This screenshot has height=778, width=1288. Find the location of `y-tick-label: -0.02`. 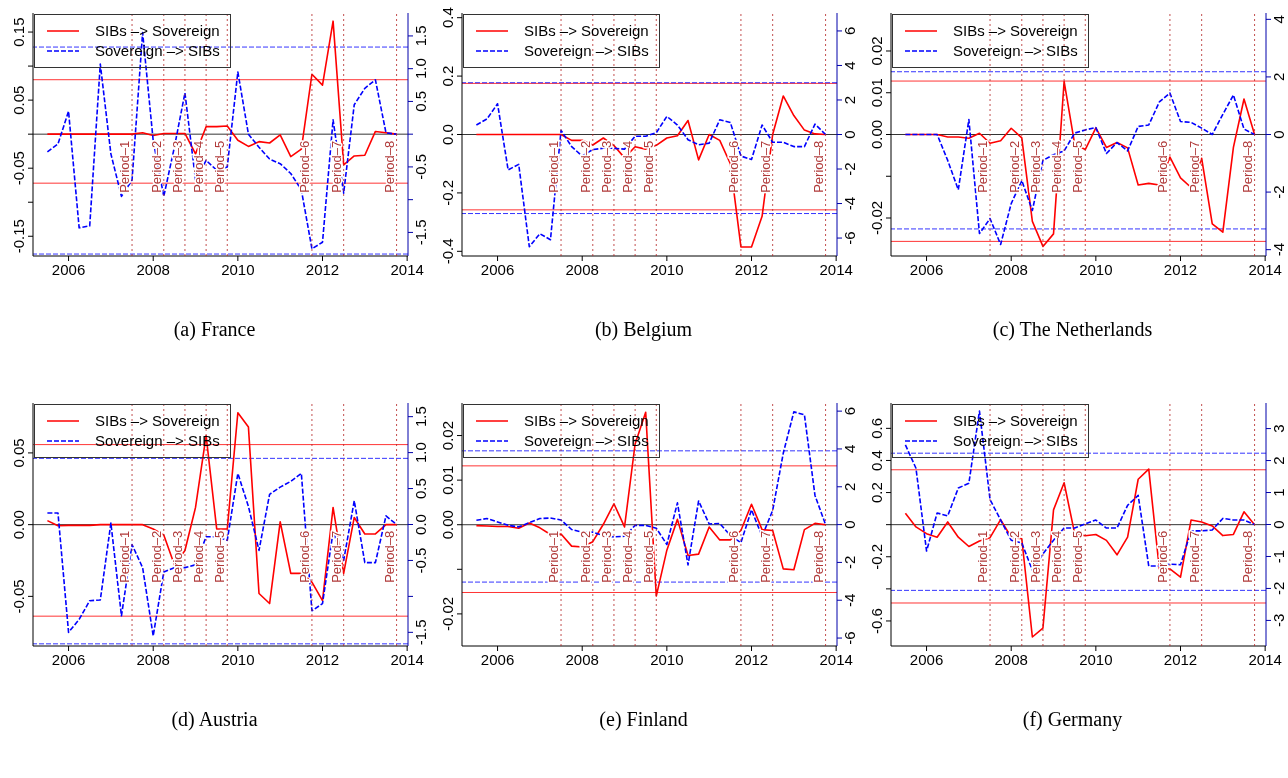

y-tick-label: -0.02 is located at coordinates (876, 218).